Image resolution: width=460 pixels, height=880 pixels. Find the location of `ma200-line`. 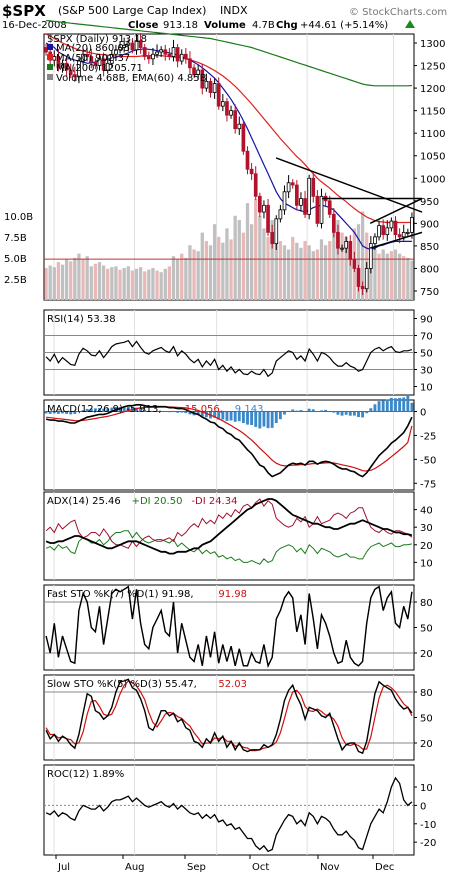

ma200-line is located at coordinates (229, 53).